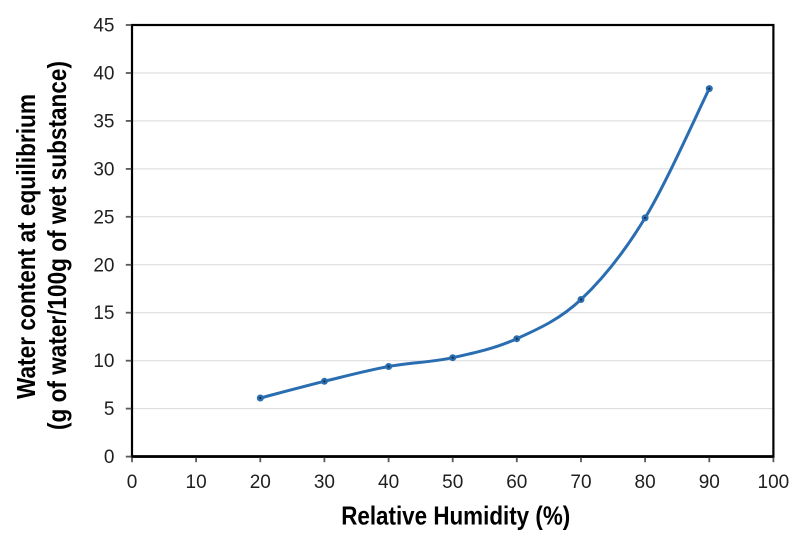 This screenshot has height=548, width=799. What do you see at coordinates (109, 409) in the screenshot?
I see `svg-text: 5` at bounding box center [109, 409].